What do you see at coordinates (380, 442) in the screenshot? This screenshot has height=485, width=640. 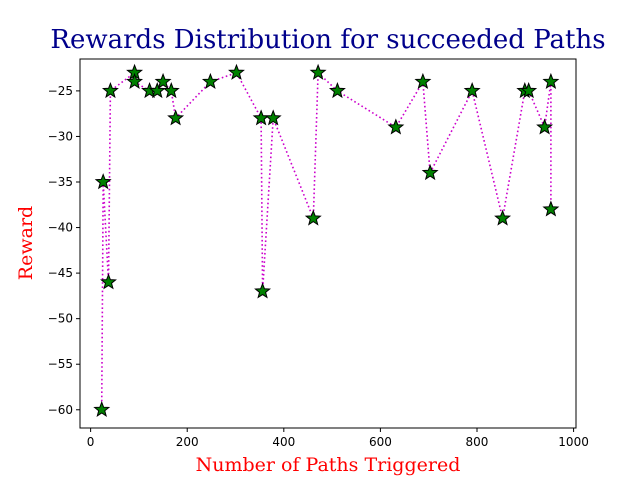 I see `x-tick-label: 600` at bounding box center [380, 442].